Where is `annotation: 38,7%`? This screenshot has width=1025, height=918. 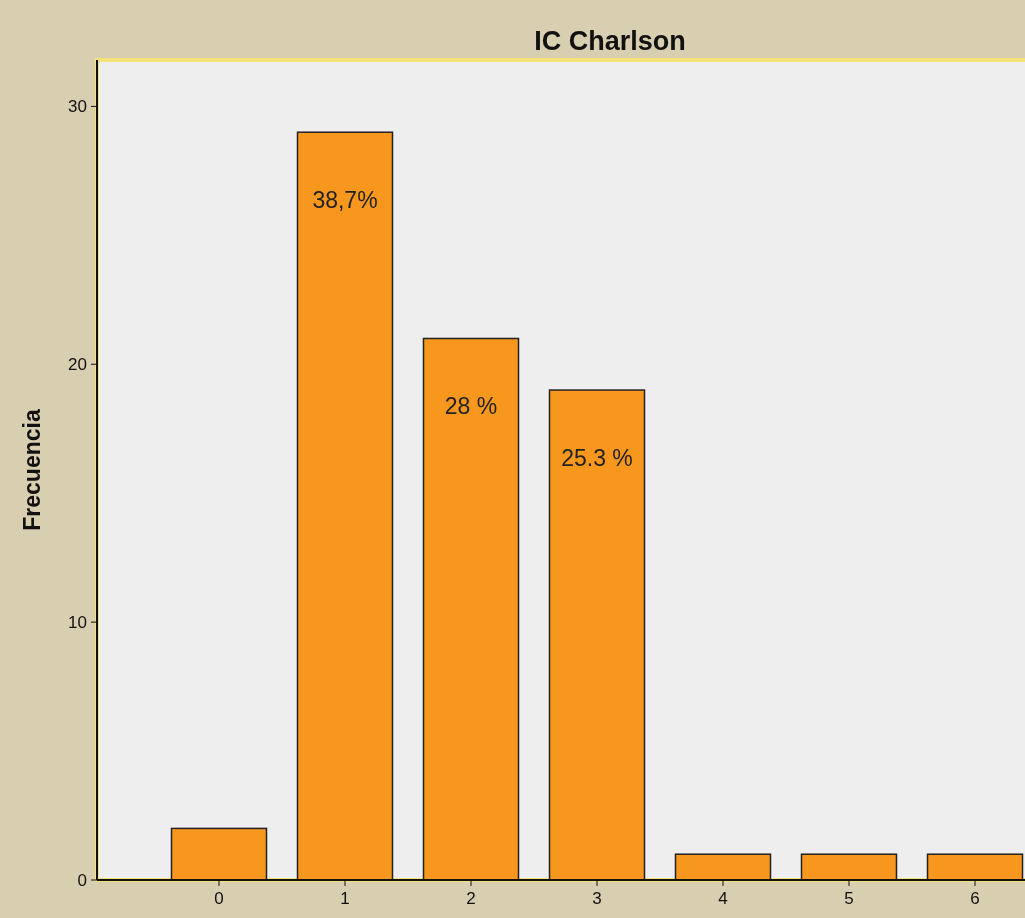
annotation: 38,7% is located at coordinates (345, 200).